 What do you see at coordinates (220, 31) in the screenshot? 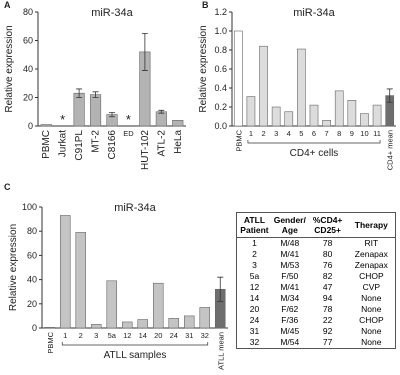
I see `y-tick-label: 1.0` at bounding box center [220, 31].